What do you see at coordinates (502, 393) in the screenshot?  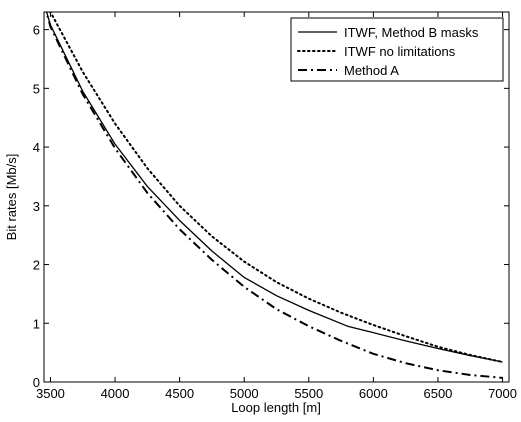 I see `x-tick-label: 7000` at bounding box center [502, 393].